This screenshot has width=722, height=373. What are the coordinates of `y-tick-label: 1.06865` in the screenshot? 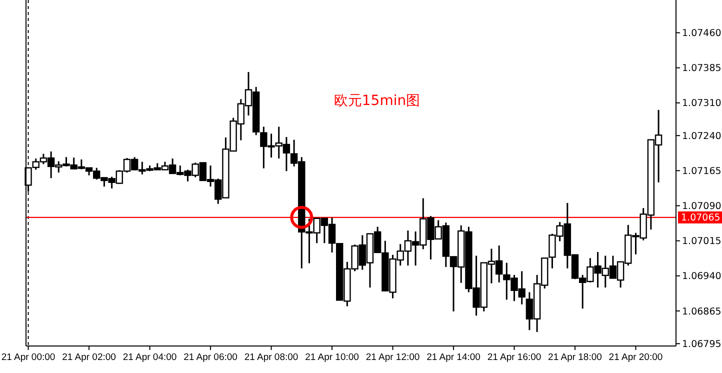 It's located at (702, 312).